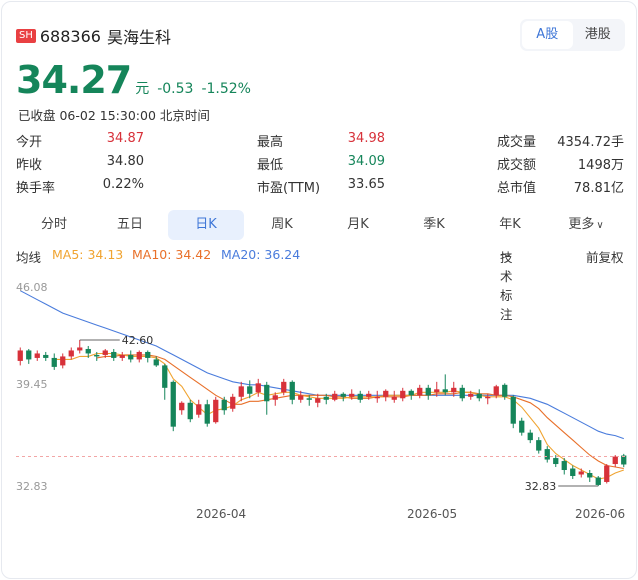  What do you see at coordinates (322, 225) in the screenshot?
I see `period-tabs: 分时 五日 日K 周K 月K 季K 年K 更多 ∨` at bounding box center [322, 225].